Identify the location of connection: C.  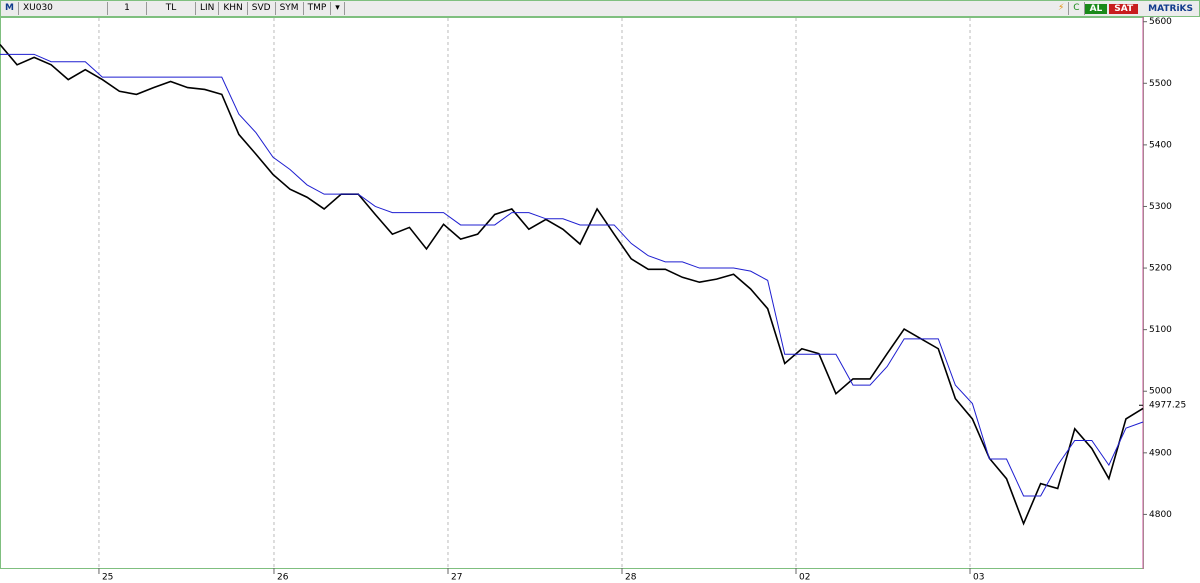
(1077, 8).